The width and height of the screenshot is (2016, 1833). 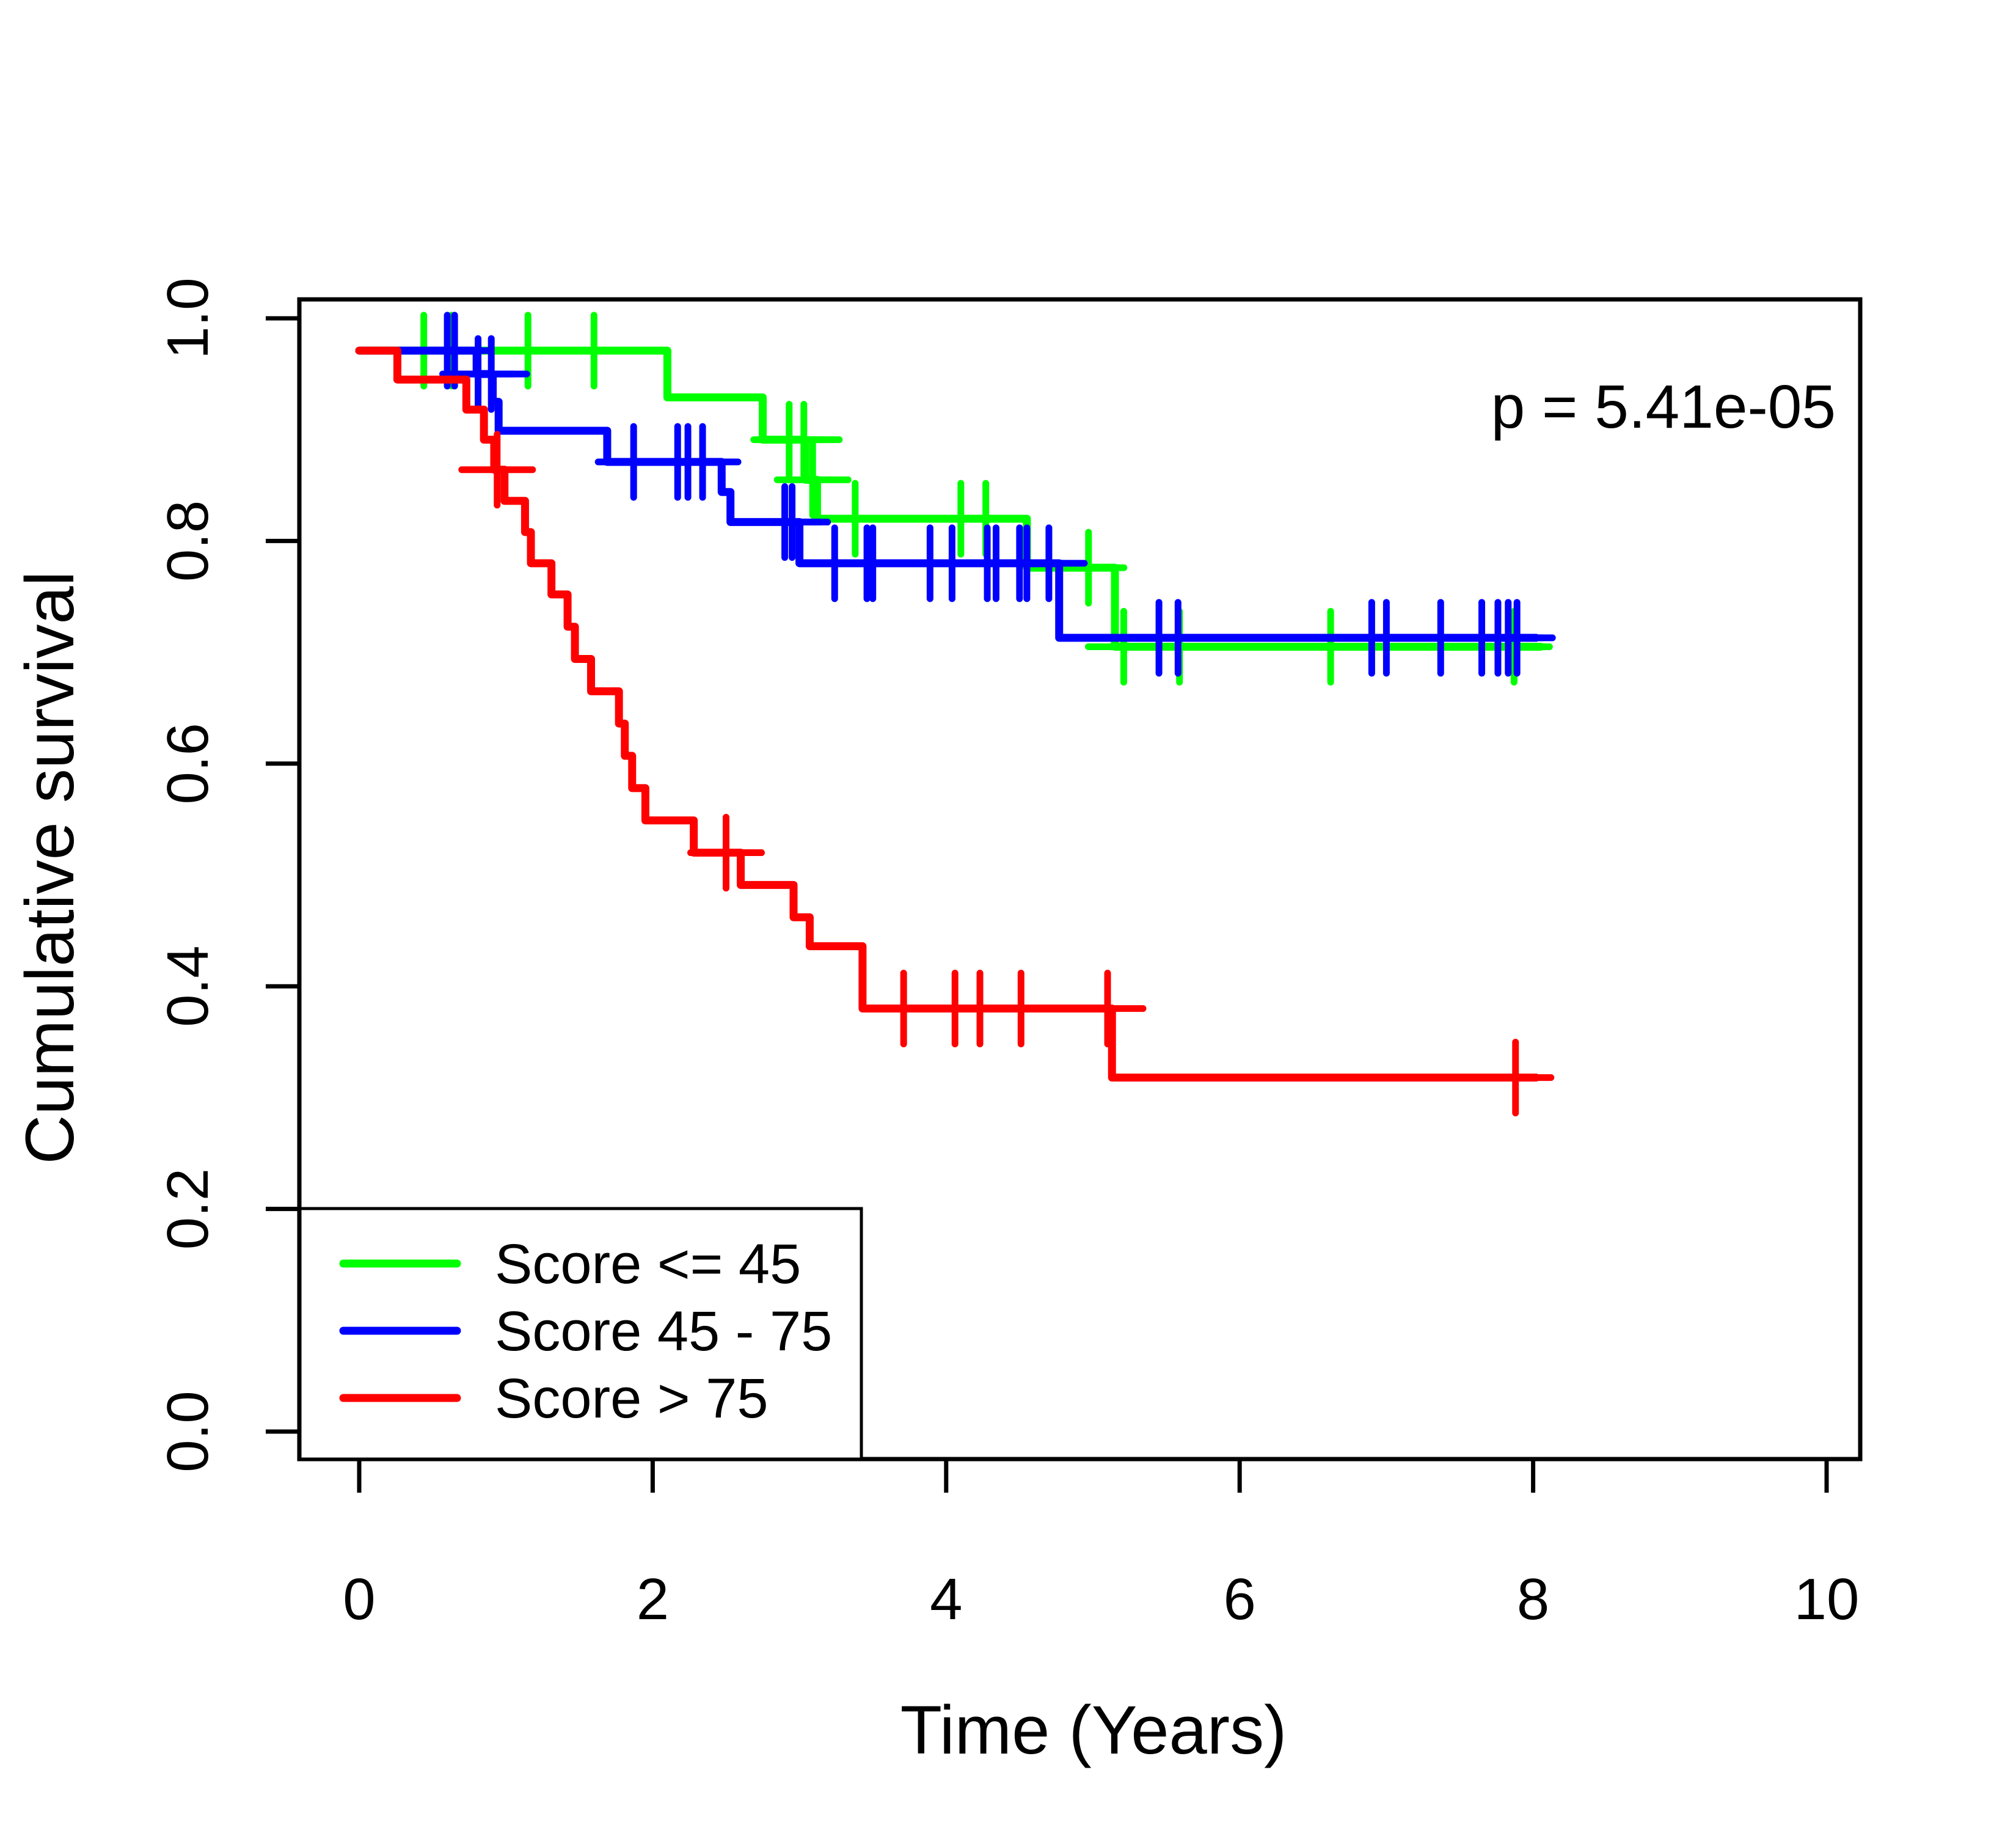 I want to click on y-tick-label: 1.0, so click(x=188, y=318).